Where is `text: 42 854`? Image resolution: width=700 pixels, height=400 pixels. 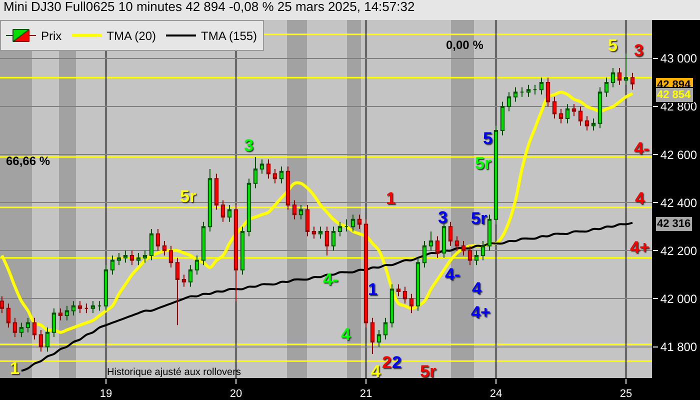
text: 42 854 is located at coordinates (674, 95).